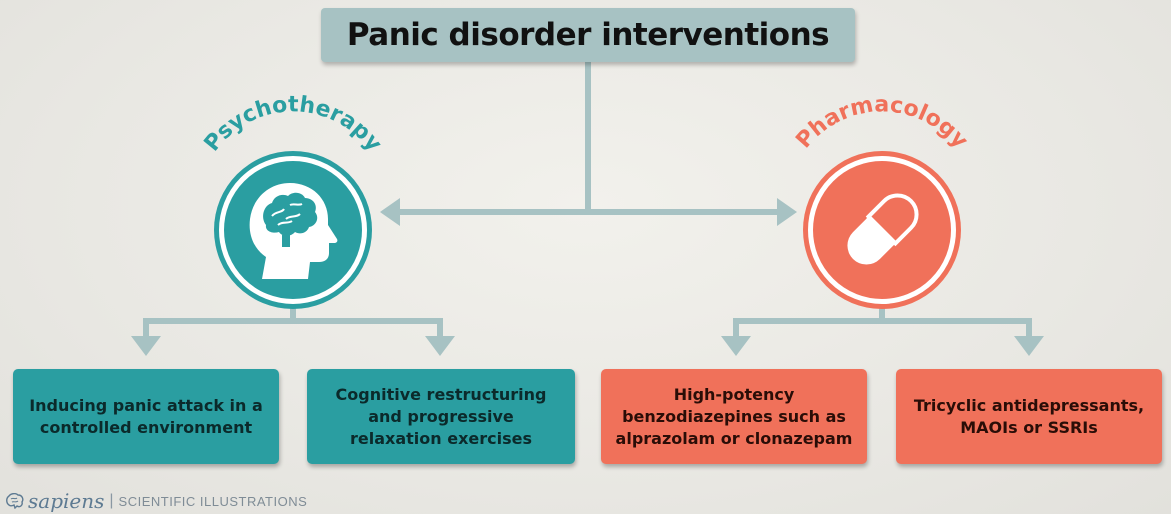 Image resolution: width=1171 pixels, height=514 pixels. Describe the element at coordinates (66, 501) in the screenshot. I see `footer-brand: sapiens` at that location.